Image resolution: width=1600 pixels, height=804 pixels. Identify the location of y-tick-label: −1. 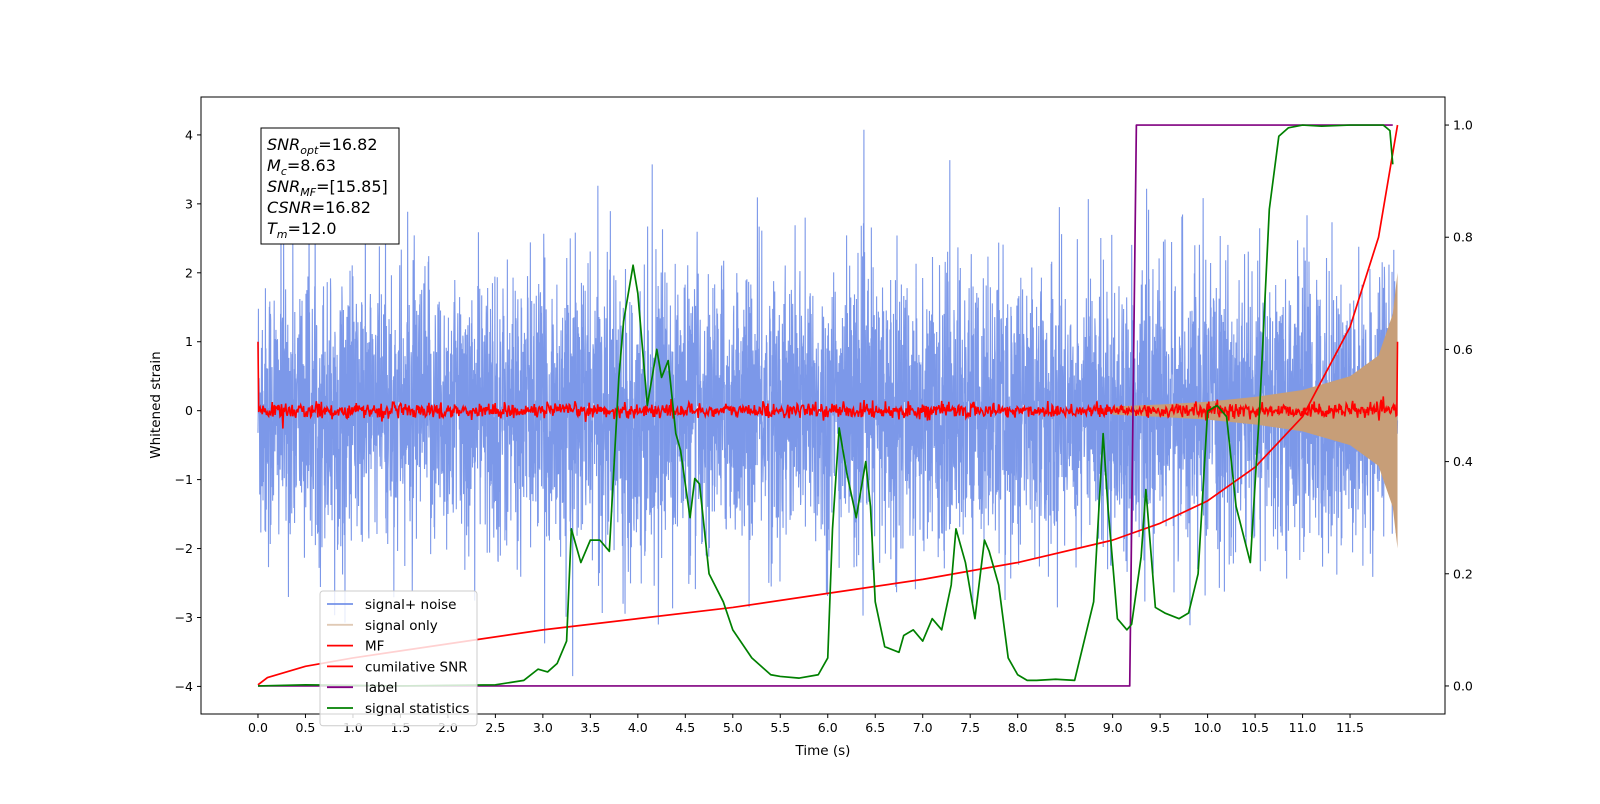
(184, 479).